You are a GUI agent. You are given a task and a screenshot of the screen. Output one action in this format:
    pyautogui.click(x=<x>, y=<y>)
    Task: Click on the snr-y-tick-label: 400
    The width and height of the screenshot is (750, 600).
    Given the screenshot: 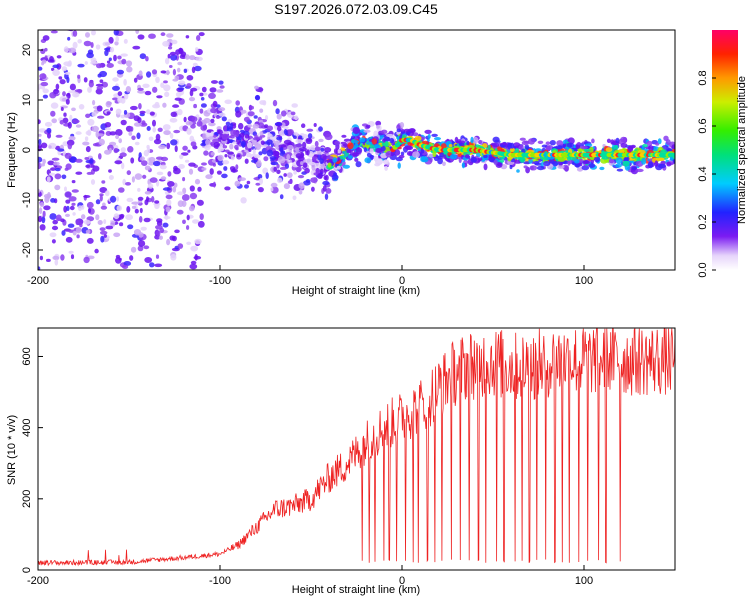 What is the action you would take?
    pyautogui.click(x=27, y=427)
    